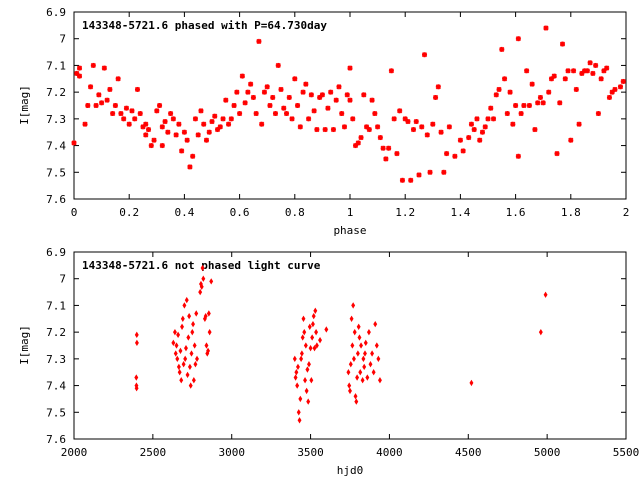 This screenshot has height=480, width=640. I want to click on x-tick-label: 1, so click(350, 212).